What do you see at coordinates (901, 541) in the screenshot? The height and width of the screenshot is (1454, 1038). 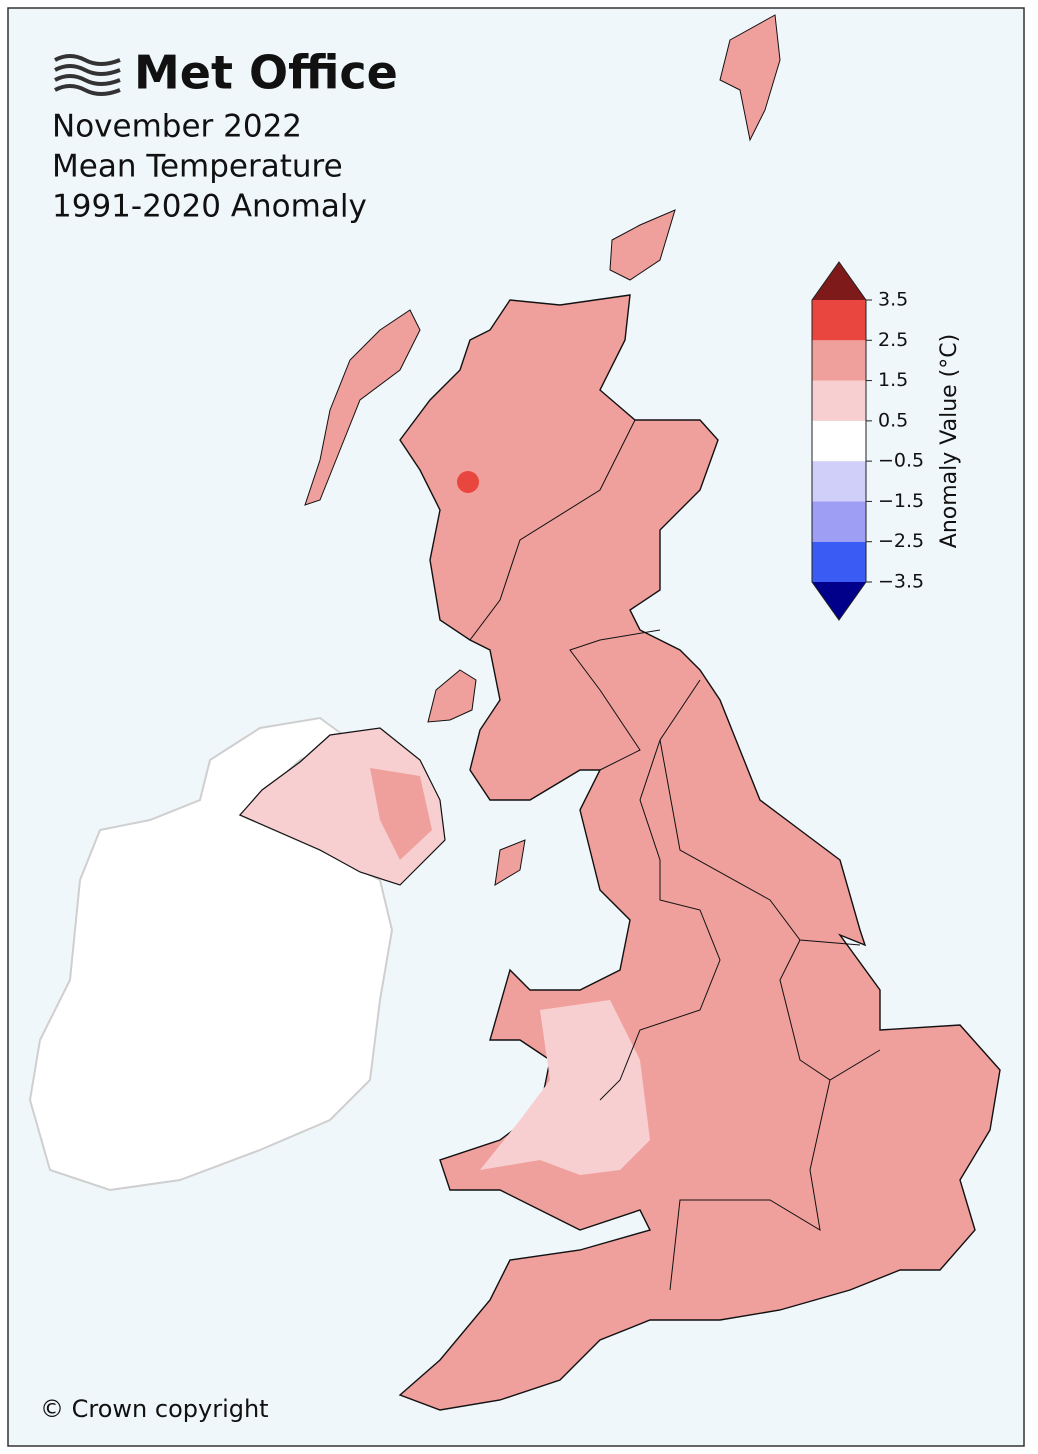 I see `colorbar-tick-label: −2.5` at bounding box center [901, 541].